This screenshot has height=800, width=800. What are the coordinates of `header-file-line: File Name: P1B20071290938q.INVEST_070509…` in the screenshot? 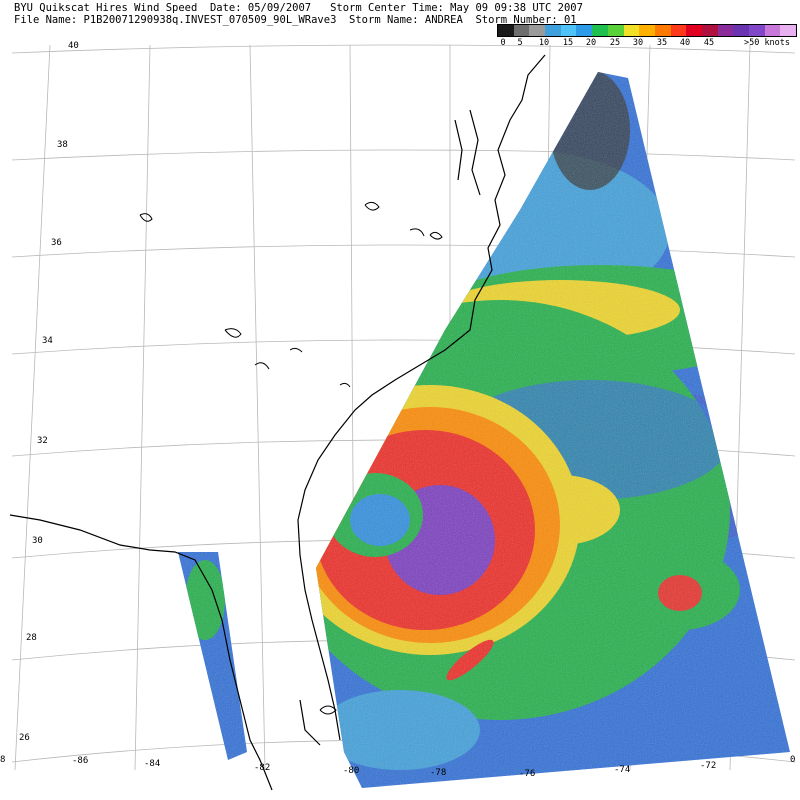 It's located at (295, 20).